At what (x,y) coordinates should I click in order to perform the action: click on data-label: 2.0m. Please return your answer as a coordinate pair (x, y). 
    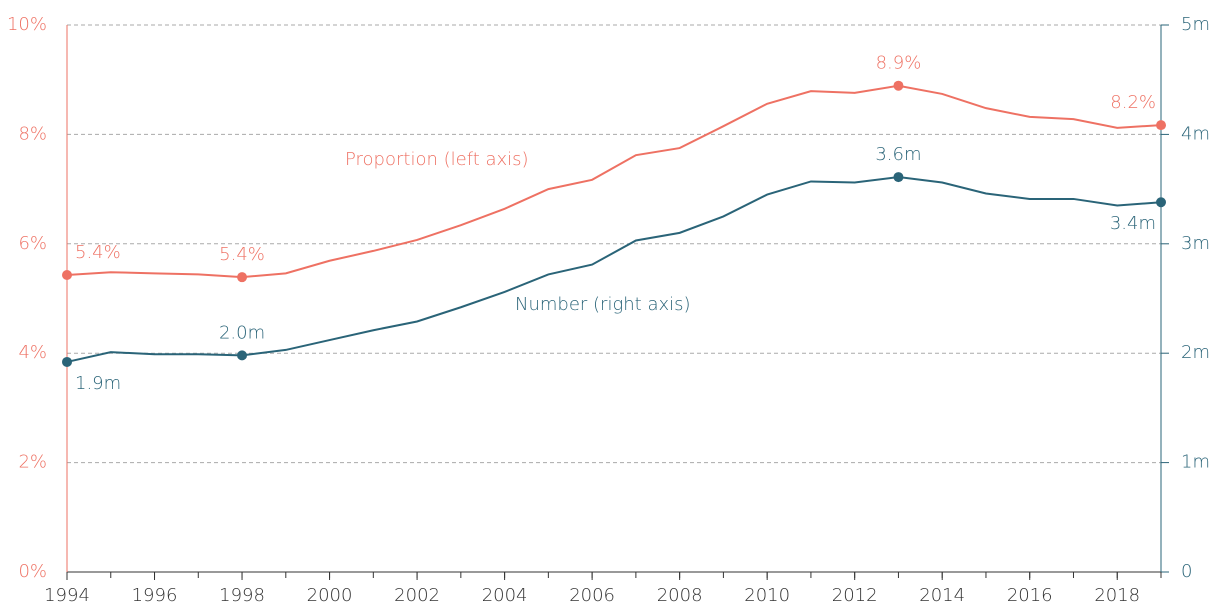
    Looking at the image, I should click on (242, 332).